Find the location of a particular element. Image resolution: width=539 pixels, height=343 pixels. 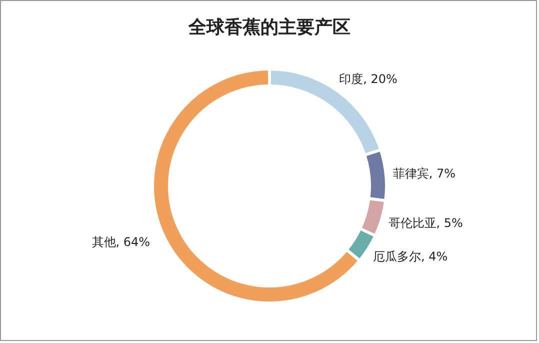

slice-label: 其他, 64% is located at coordinates (121, 242).